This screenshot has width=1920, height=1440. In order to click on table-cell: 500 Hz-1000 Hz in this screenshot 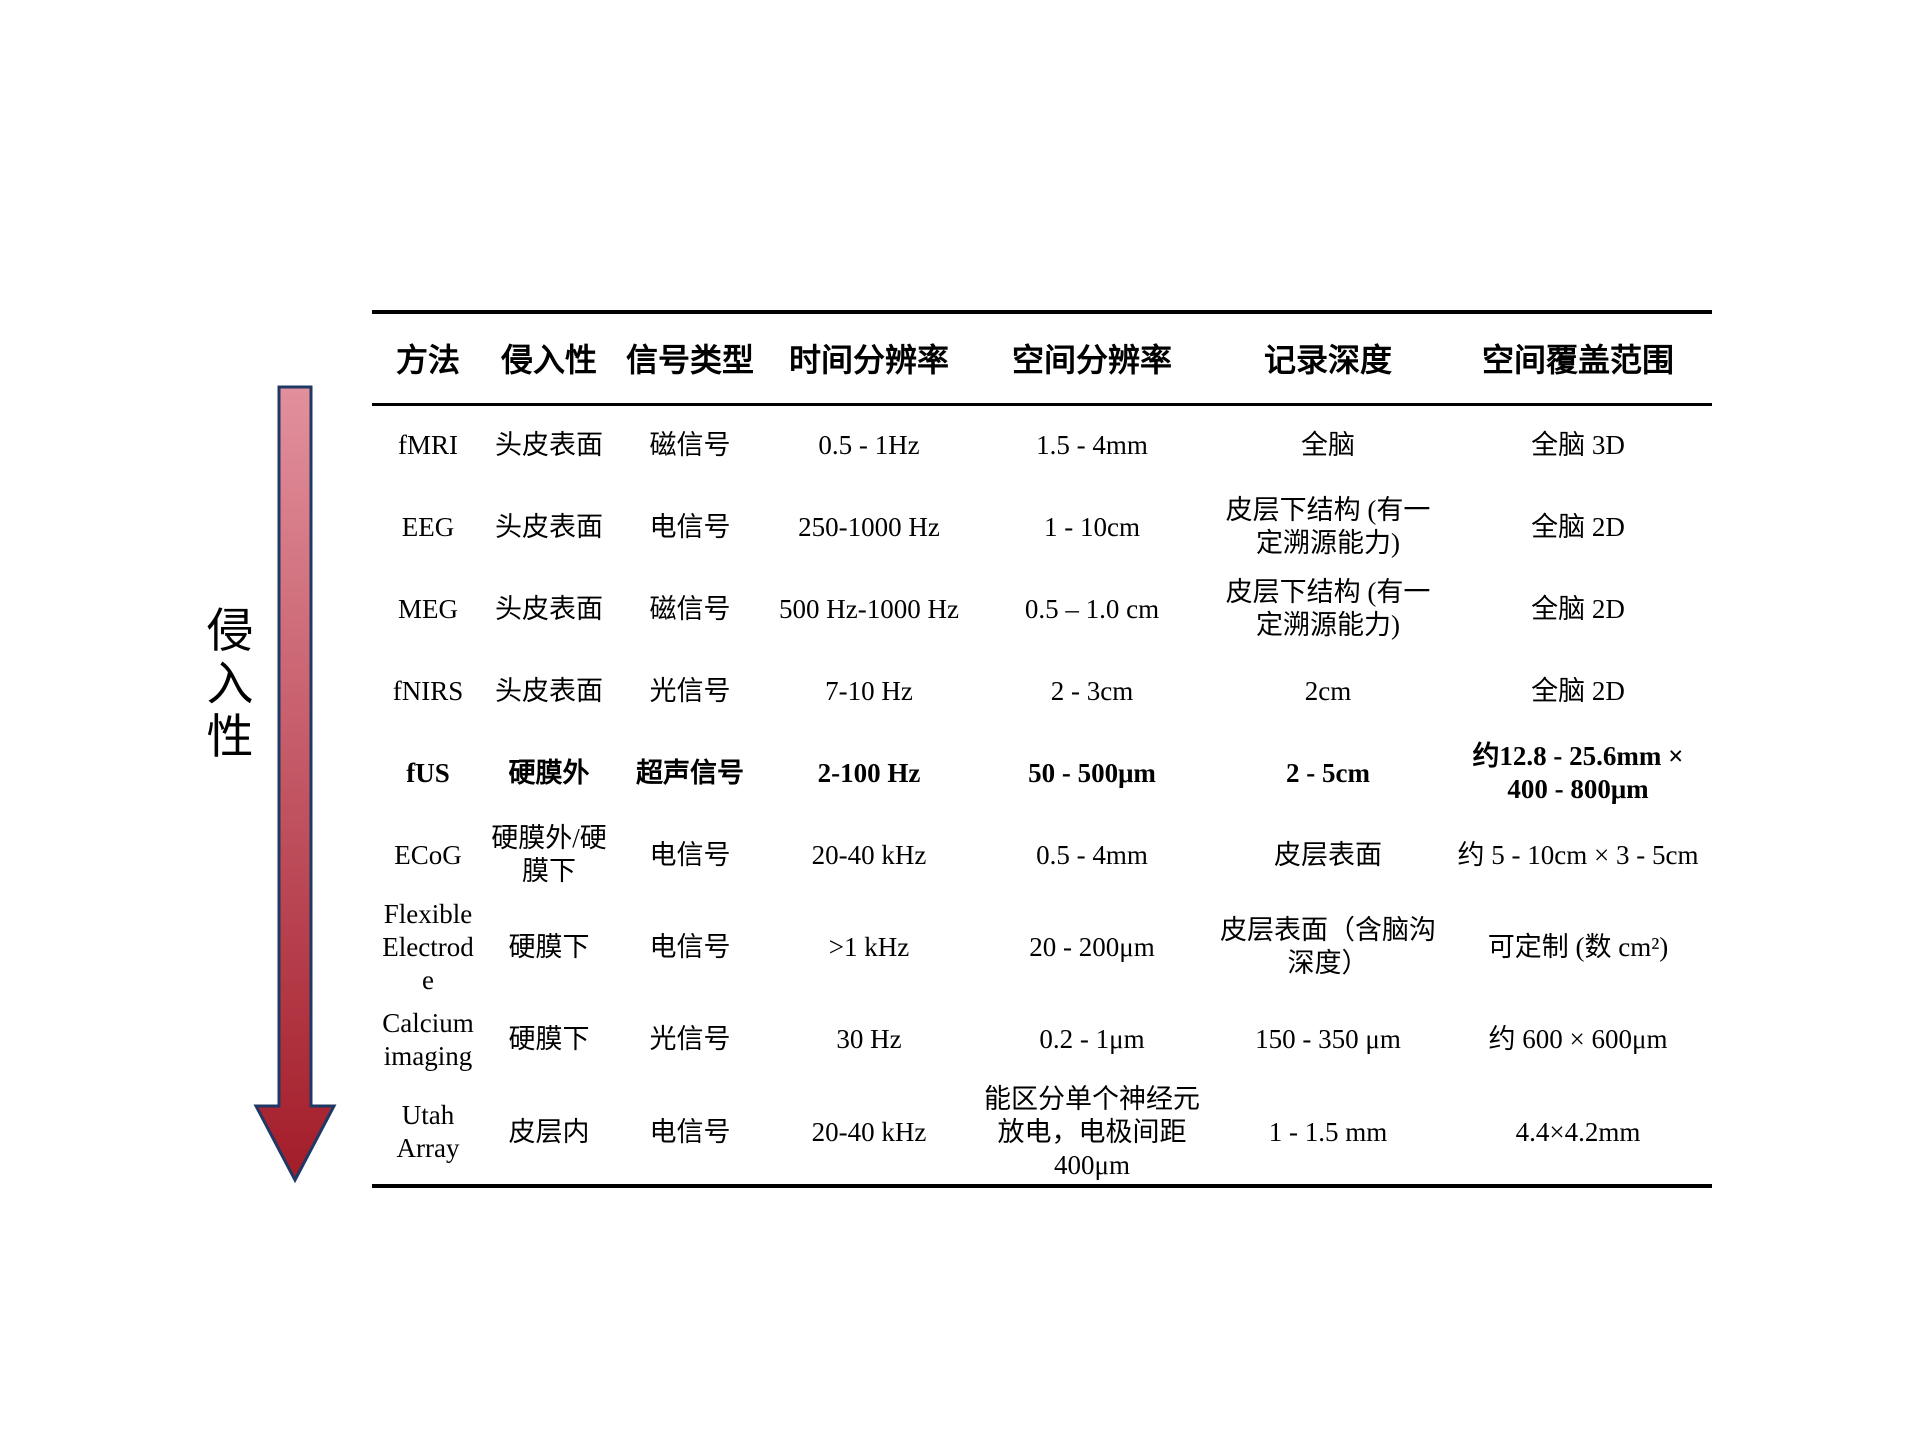, I will do `click(869, 608)`.